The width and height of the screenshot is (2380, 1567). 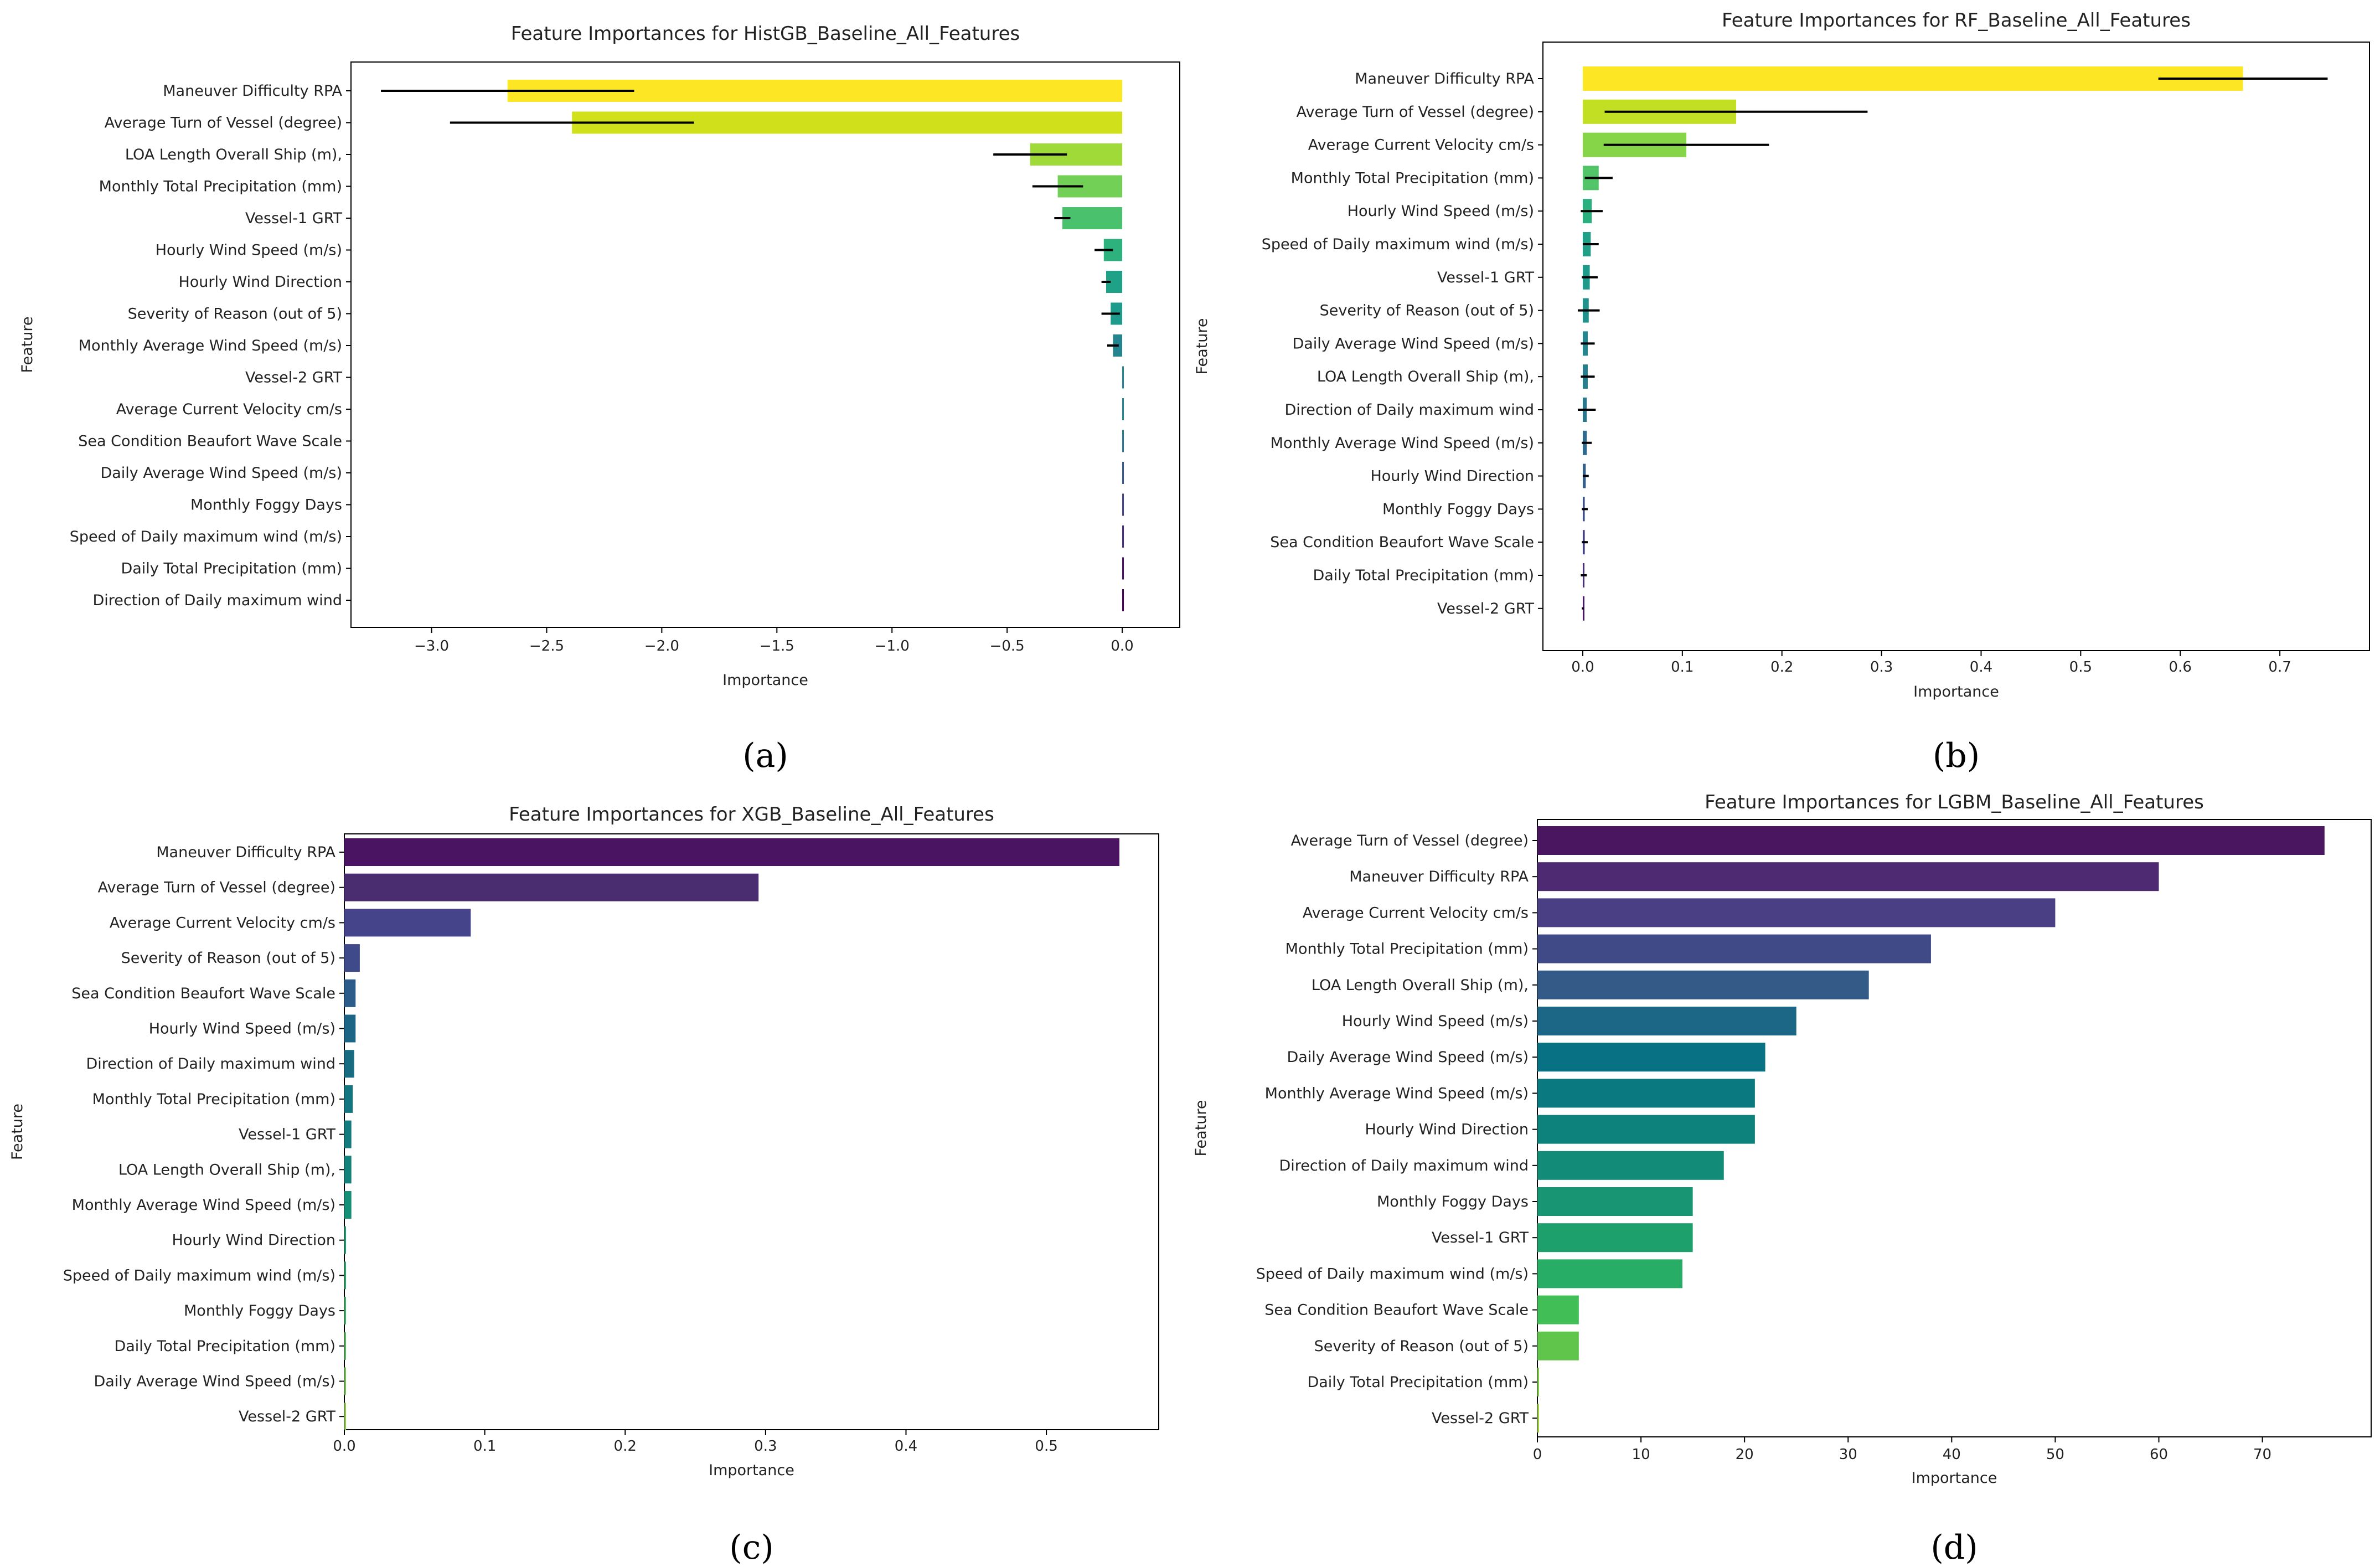 What do you see at coordinates (224, 1346) in the screenshot?
I see `category-label: Daily Total Precipitation (mm)` at bounding box center [224, 1346].